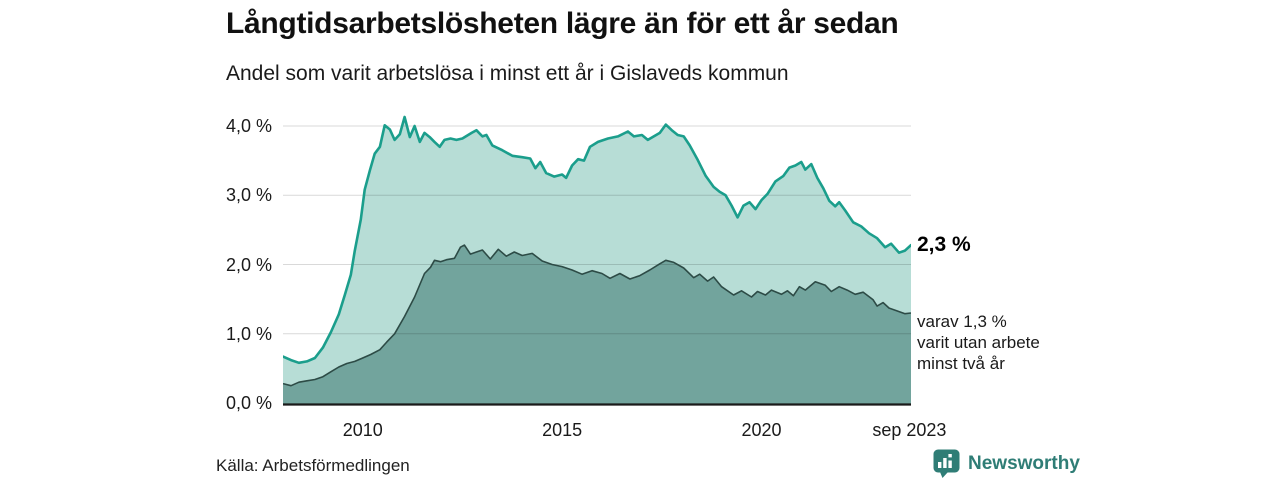  I want to click on source-label: Källa: Arbetsförmedlingen, so click(313, 465).